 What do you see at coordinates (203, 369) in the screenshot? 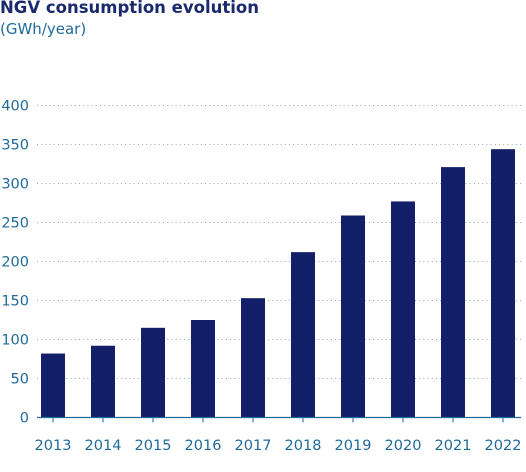
I see `bar-2016` at bounding box center [203, 369].